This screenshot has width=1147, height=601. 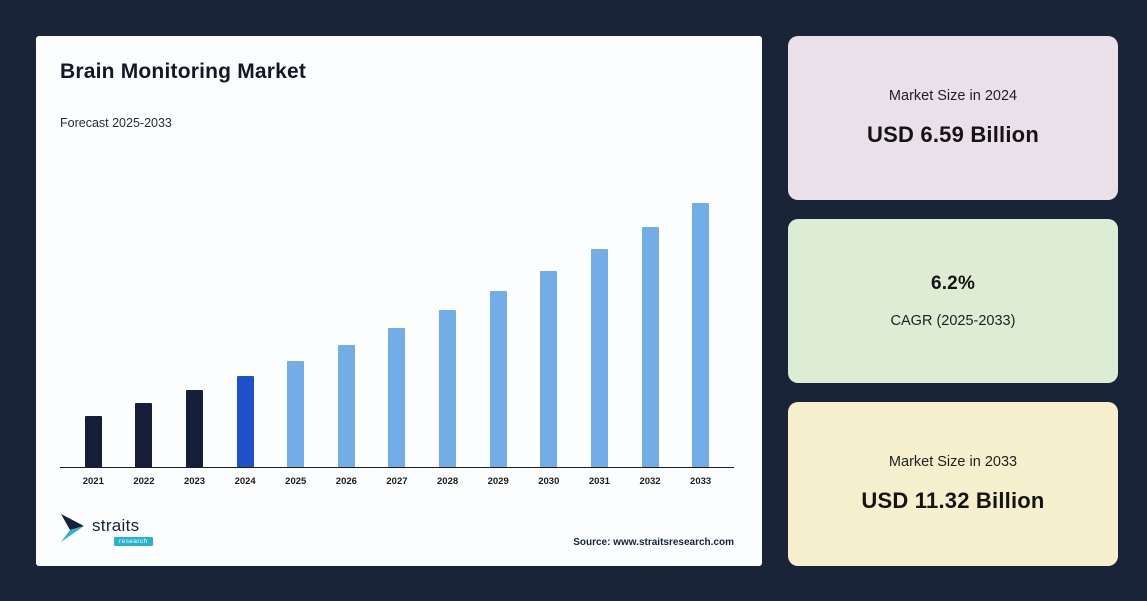 I want to click on bar-2022, so click(x=144, y=435).